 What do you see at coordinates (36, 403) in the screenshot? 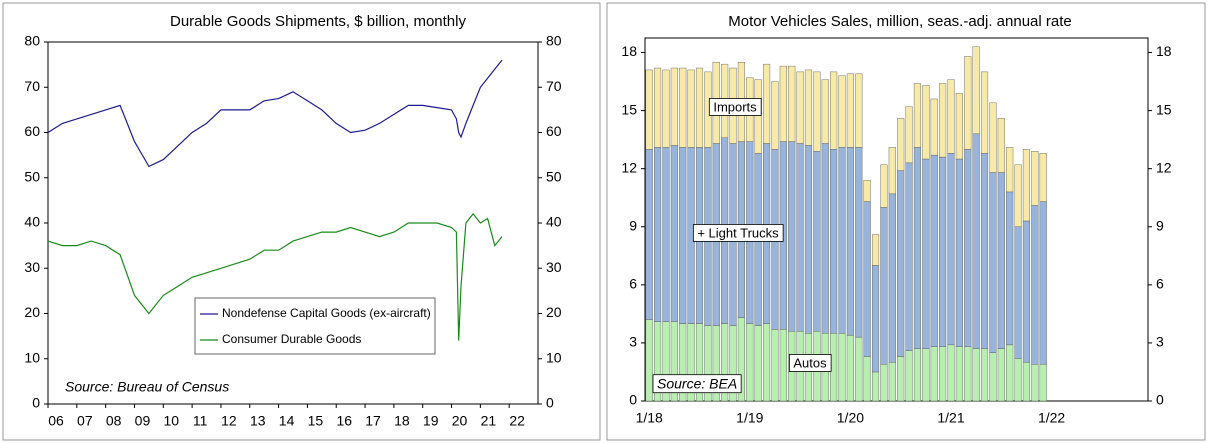
I see `y-tick-label: 0` at bounding box center [36, 403].